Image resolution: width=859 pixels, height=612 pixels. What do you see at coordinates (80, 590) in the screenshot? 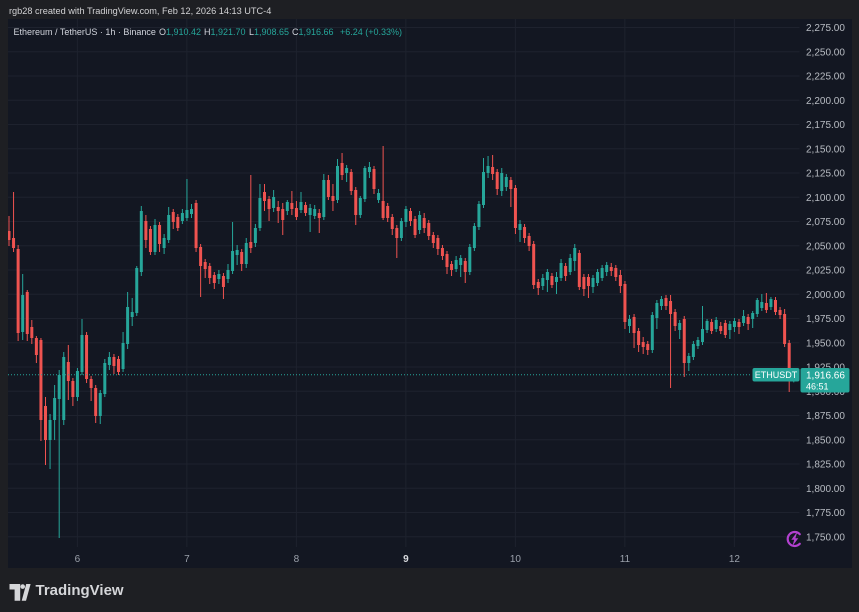
I see `svg-text: TradingView` at bounding box center [80, 590].